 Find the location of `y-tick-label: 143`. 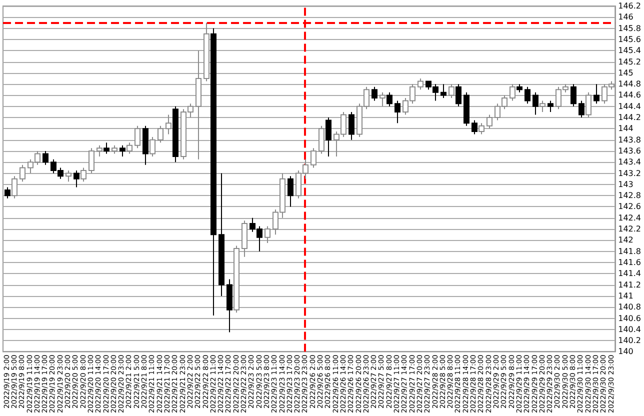

y-tick-label: 143 is located at coordinates (626, 184).